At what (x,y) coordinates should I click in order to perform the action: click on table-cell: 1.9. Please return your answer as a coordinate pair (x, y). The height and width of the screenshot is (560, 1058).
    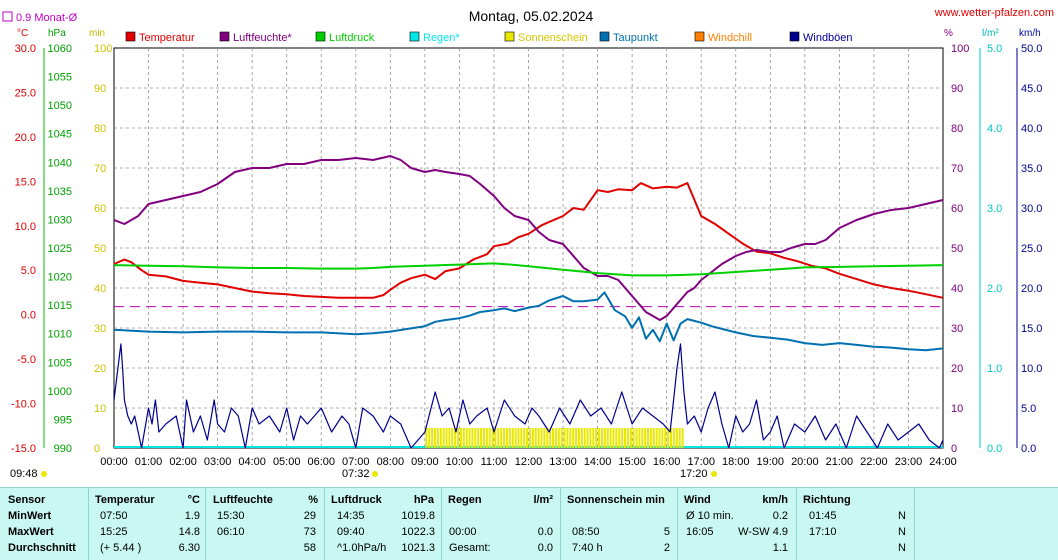
    Looking at the image, I should click on (192, 516).